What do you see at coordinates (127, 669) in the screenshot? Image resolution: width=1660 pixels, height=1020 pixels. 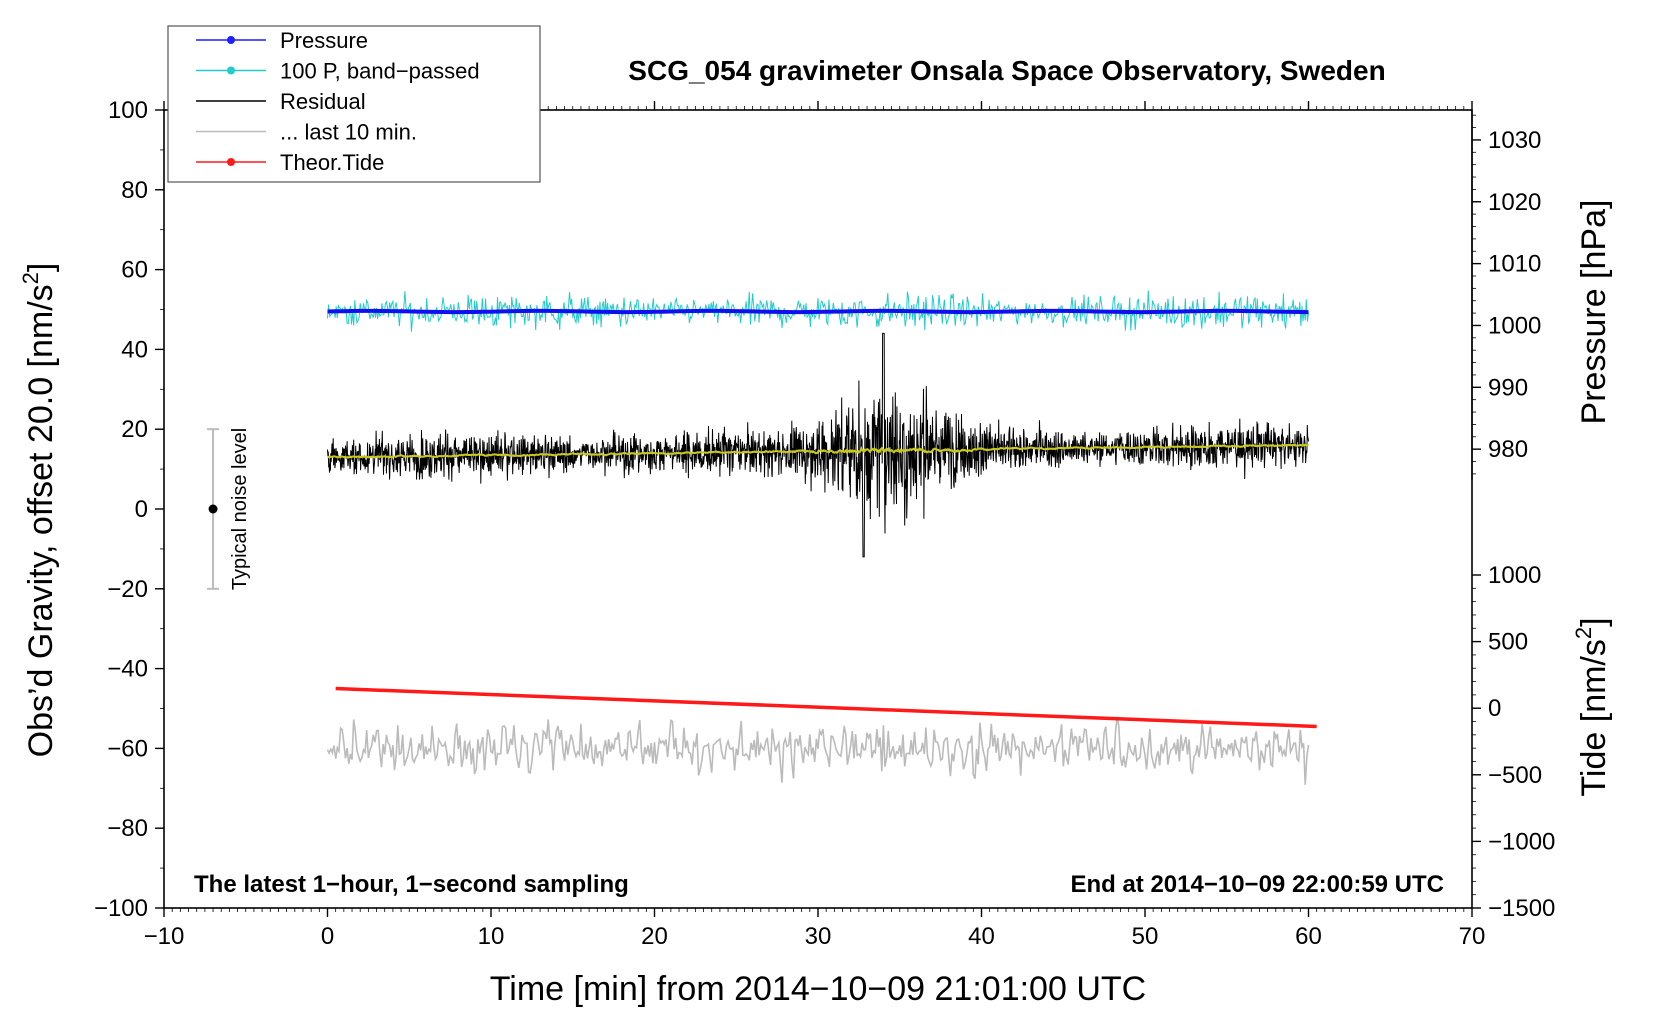 I see `y-tick-label: −40` at bounding box center [127, 669].